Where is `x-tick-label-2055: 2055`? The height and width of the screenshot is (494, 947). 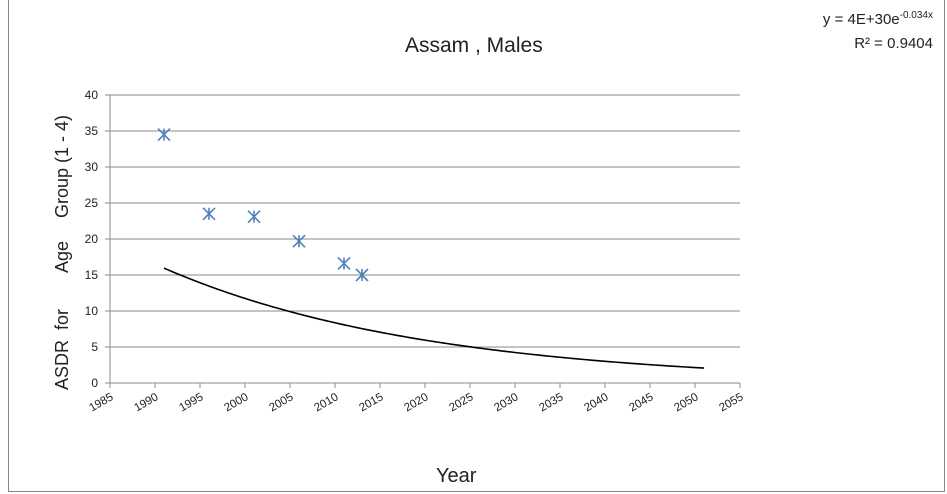 x-tick-label-2055: 2055 is located at coordinates (731, 402).